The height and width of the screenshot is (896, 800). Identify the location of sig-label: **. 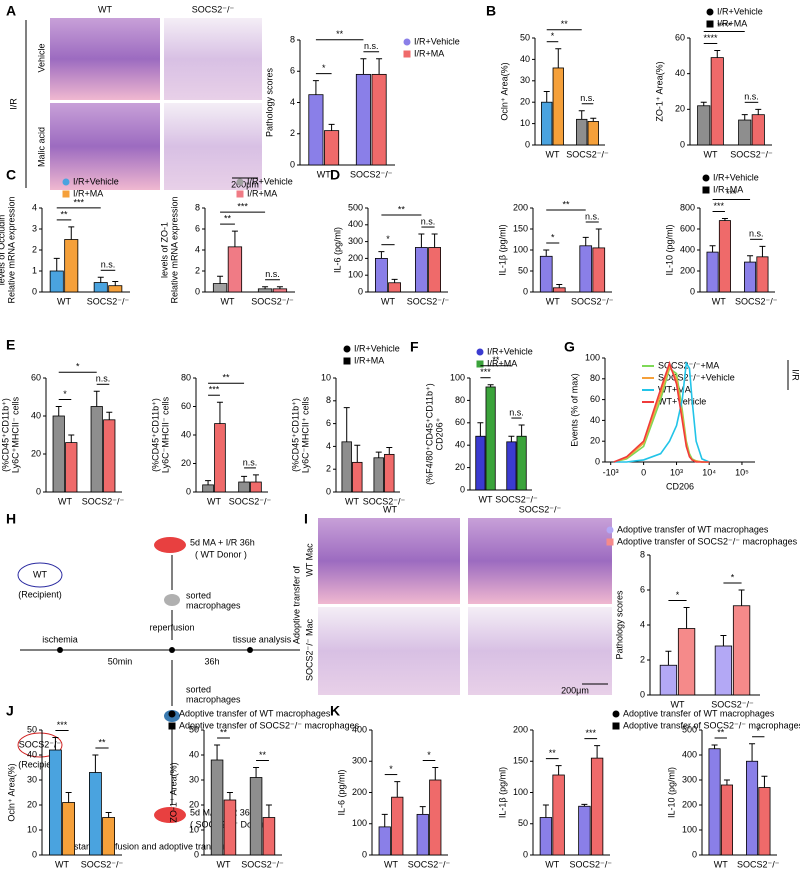
(102, 742).